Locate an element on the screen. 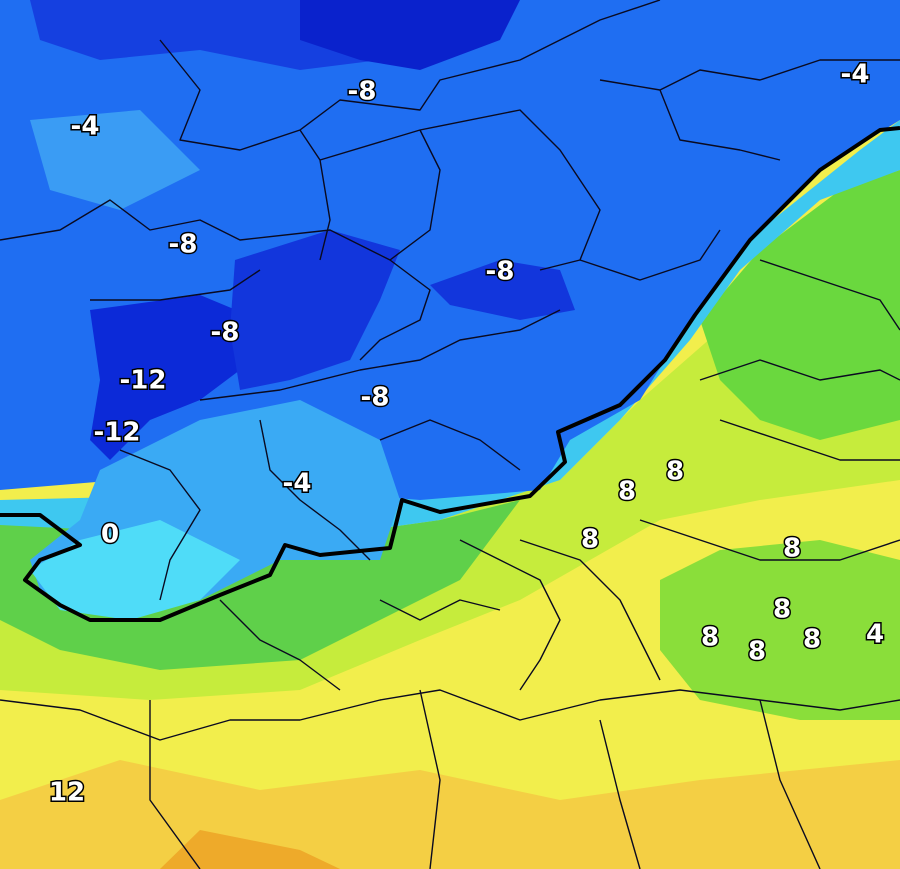 This screenshot has width=900, height=869. orange-area is located at coordinates (250, 849).